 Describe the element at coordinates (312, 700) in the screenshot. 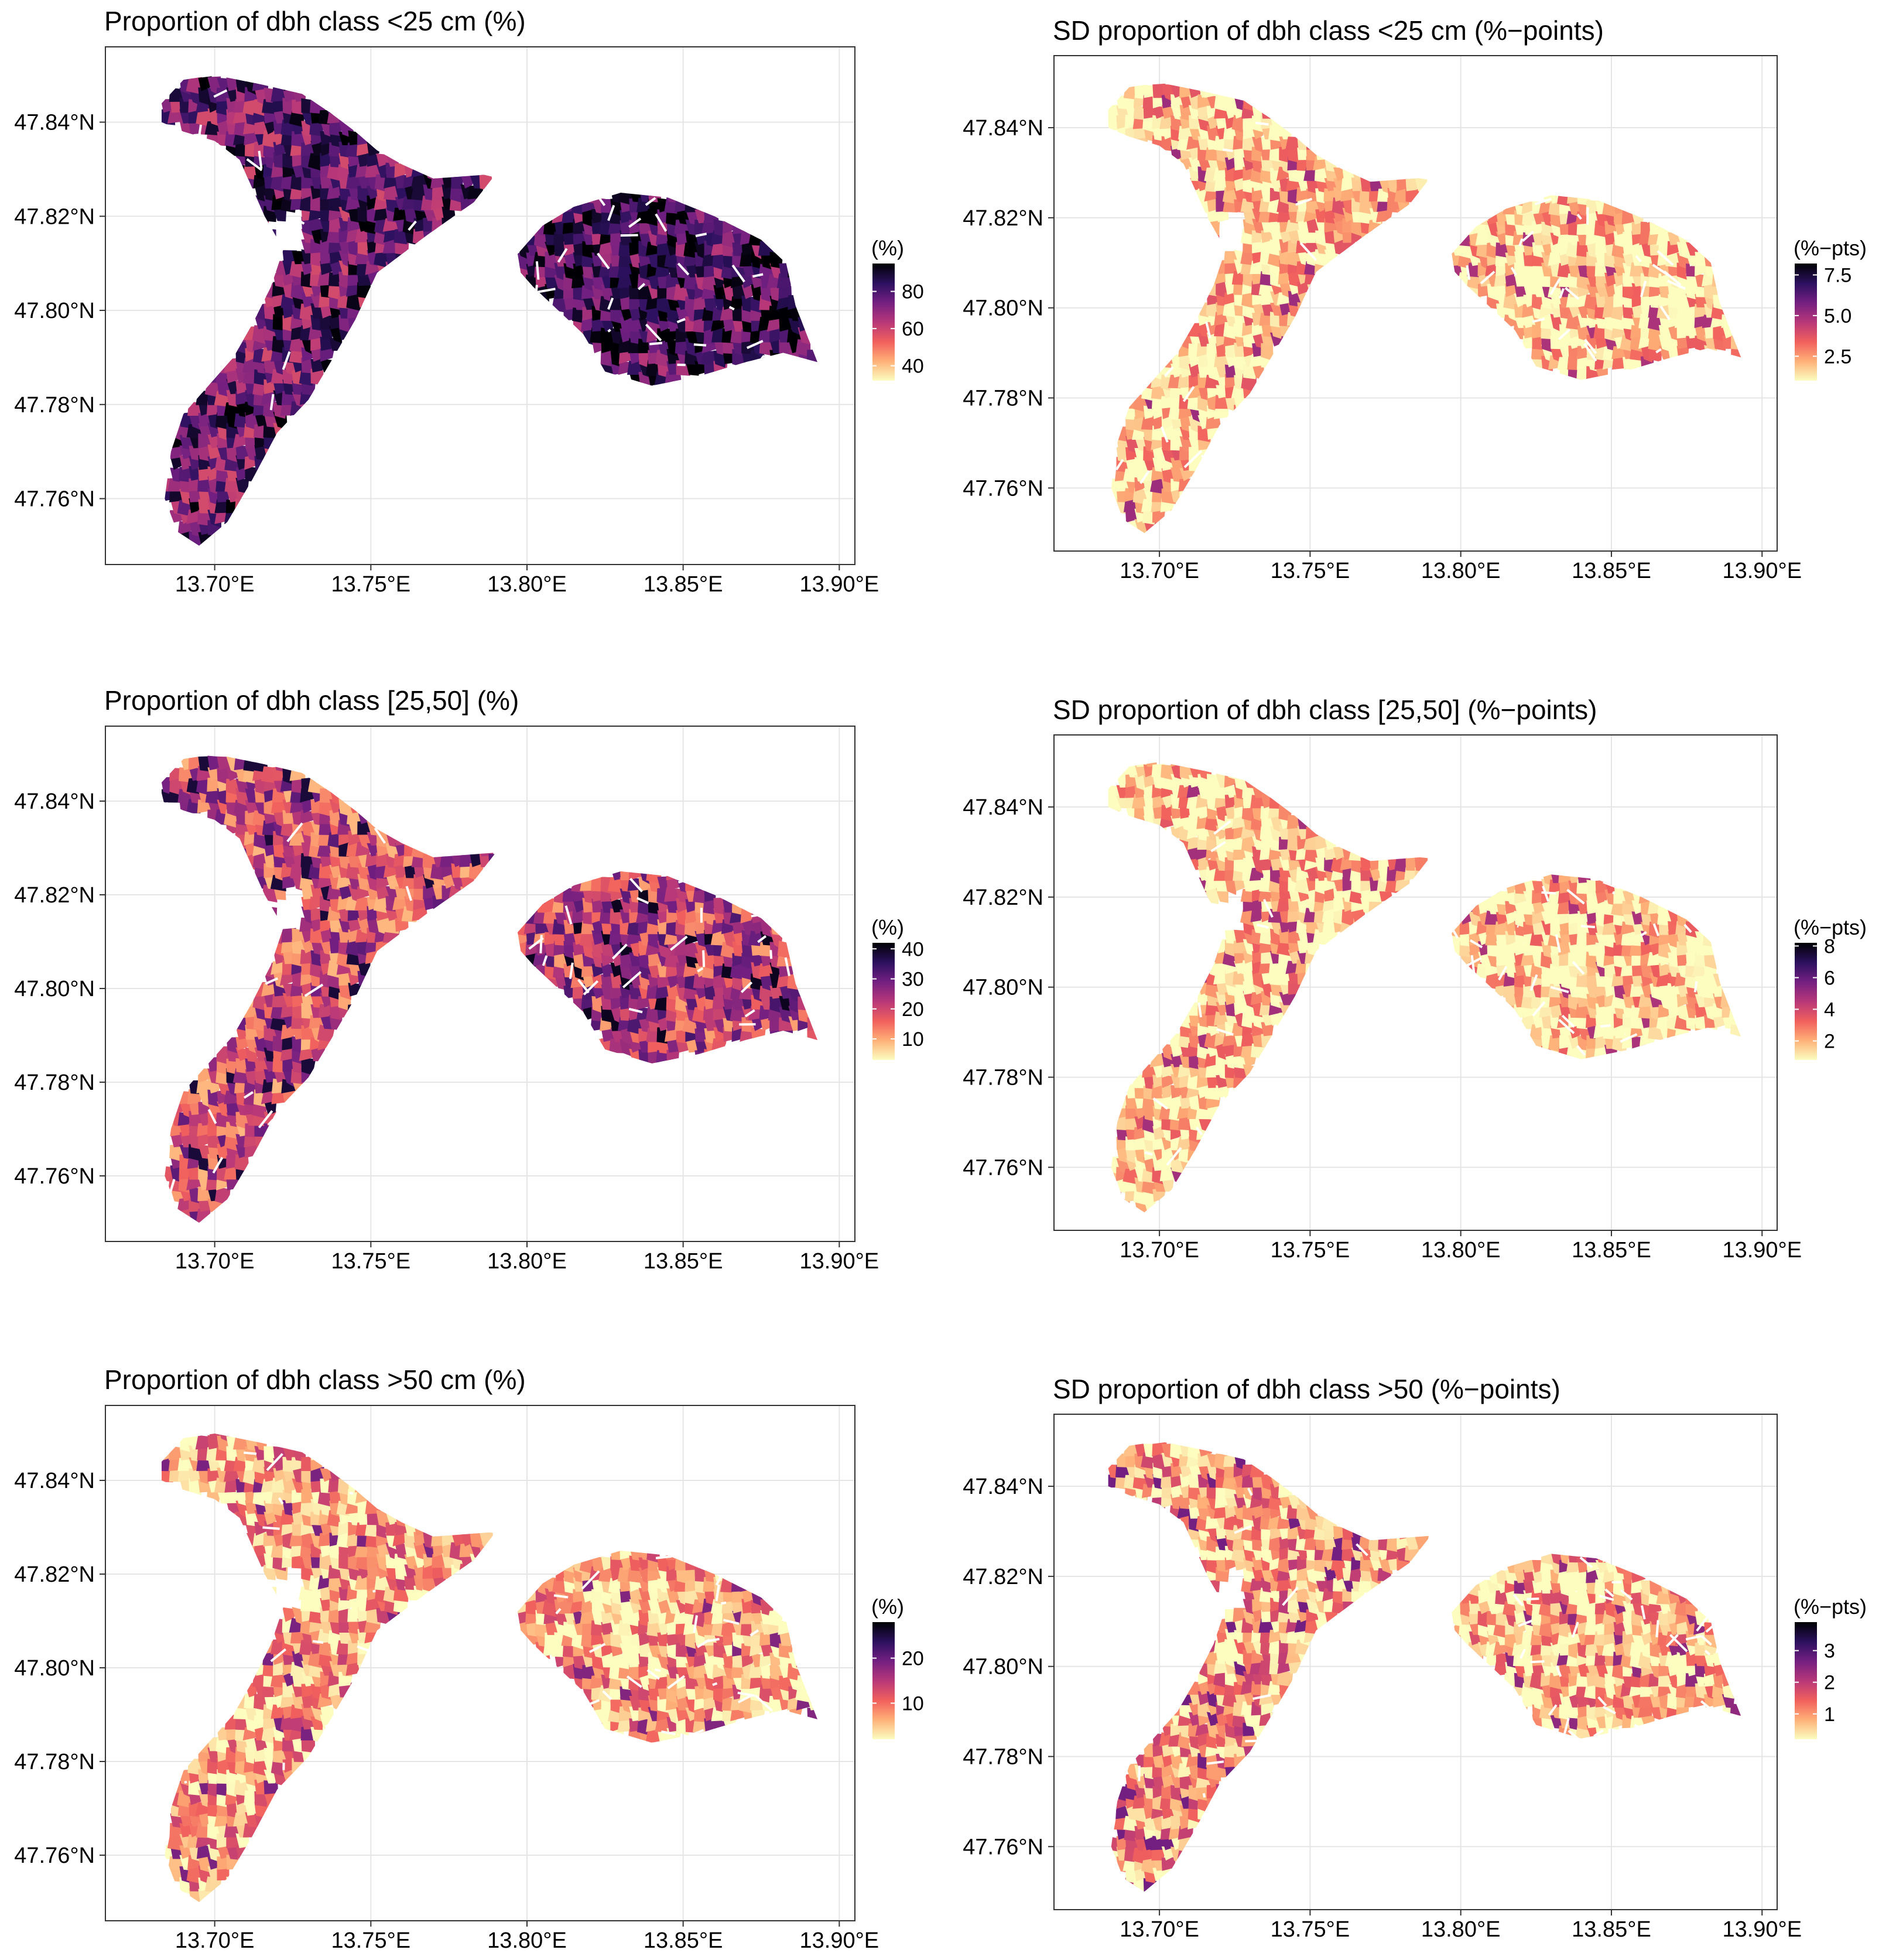

I see `panel-title: Proportion of dbh class [25,50] (%)` at that location.